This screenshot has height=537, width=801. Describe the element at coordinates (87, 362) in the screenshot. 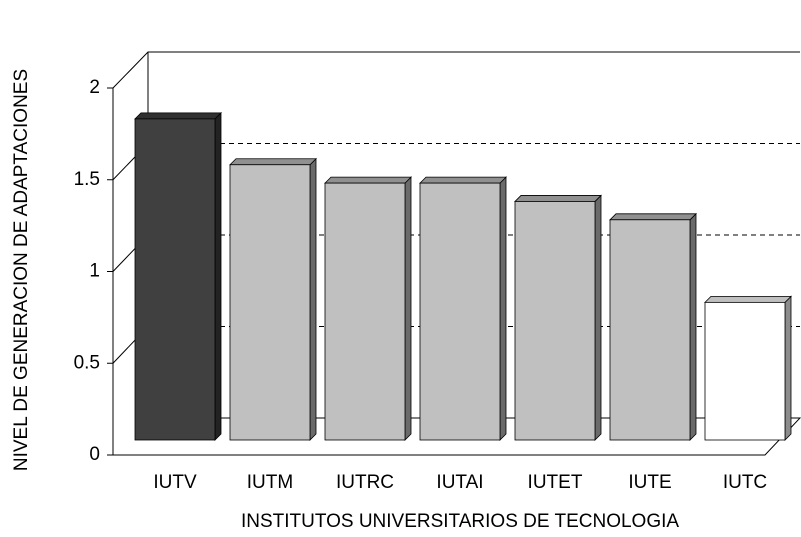

I see `y-tick-label: 0.5` at that location.